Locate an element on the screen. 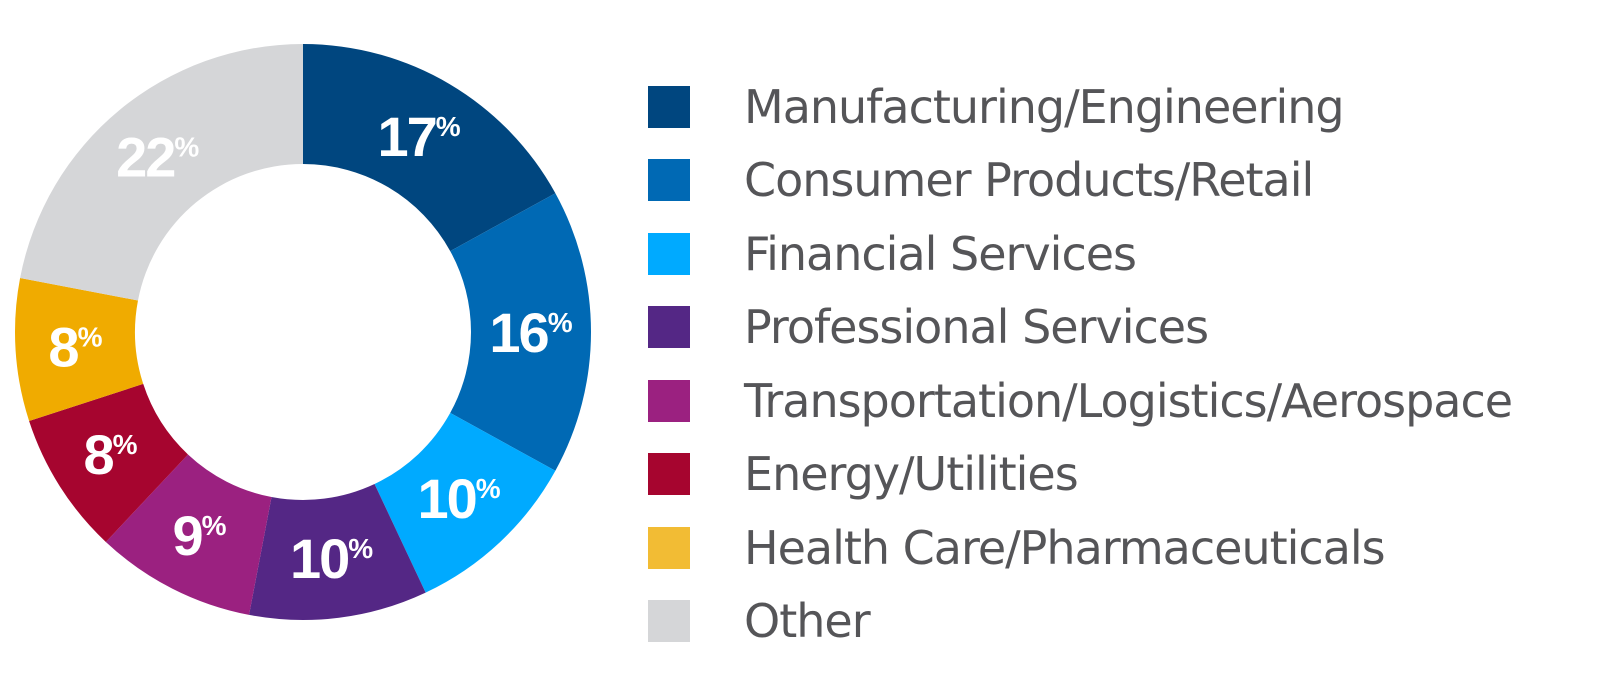  slice-other is located at coordinates (162, 172).